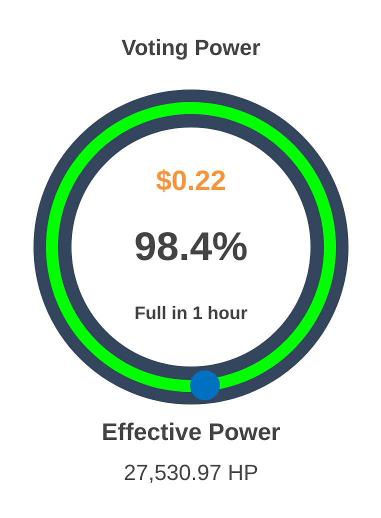 The width and height of the screenshot is (381, 518). Describe the element at coordinates (191, 47) in the screenshot. I see `chart-title: Voting Power` at that location.